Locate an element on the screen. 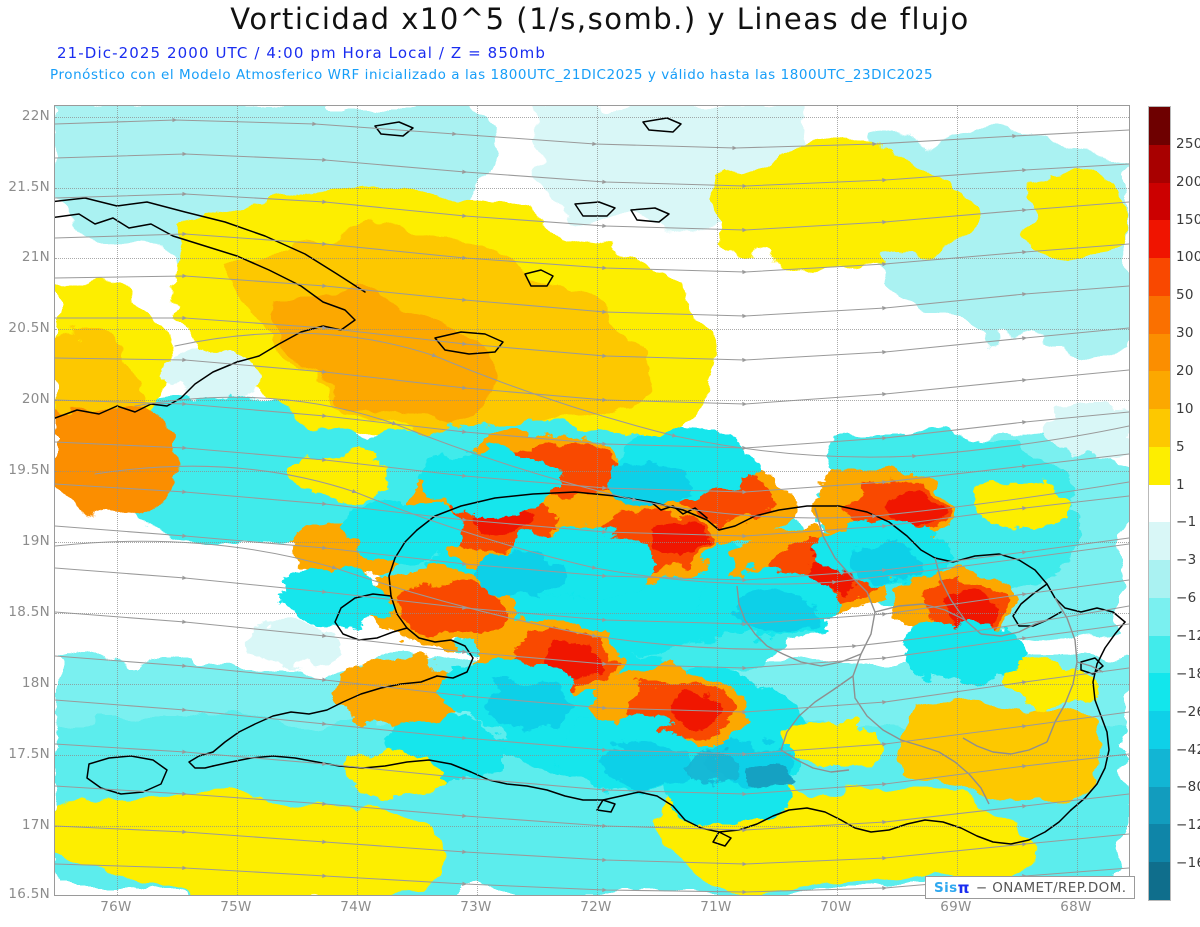  colorbar-tick-label: 250 is located at coordinates (1188, 143).